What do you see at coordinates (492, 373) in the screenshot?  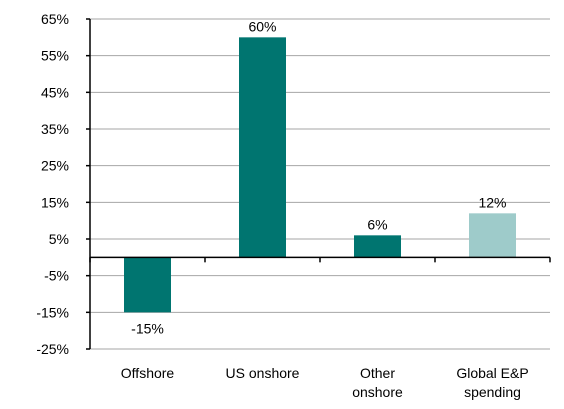 I see `category-label-3: Global E&P` at bounding box center [492, 373].